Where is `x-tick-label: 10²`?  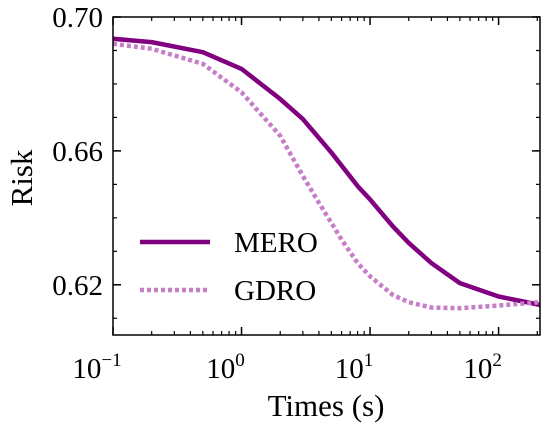
x-tick-label: 10² is located at coordinates (482, 367).